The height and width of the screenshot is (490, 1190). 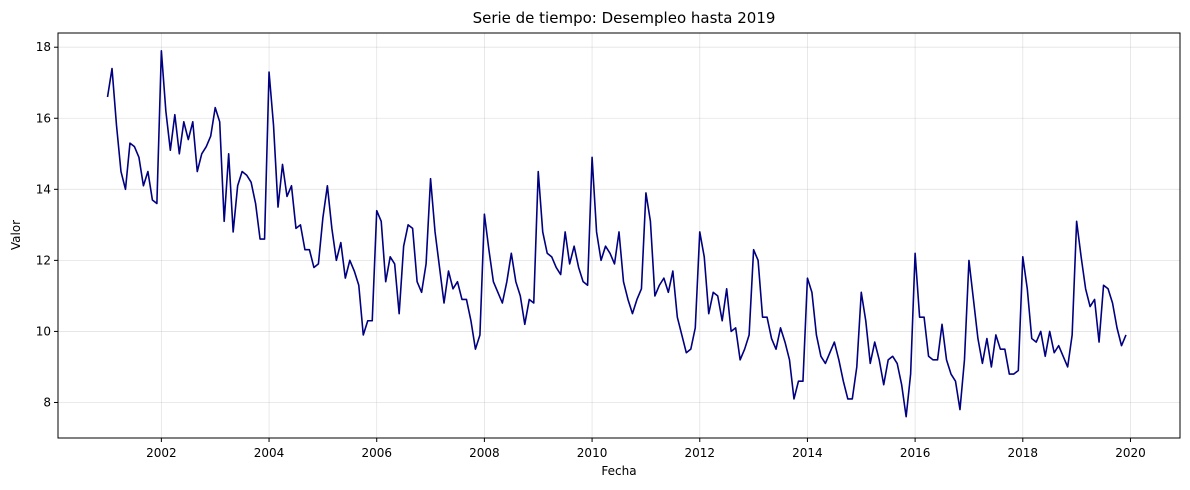 I want to click on x-axis-label: Fecha, so click(x=618, y=471).